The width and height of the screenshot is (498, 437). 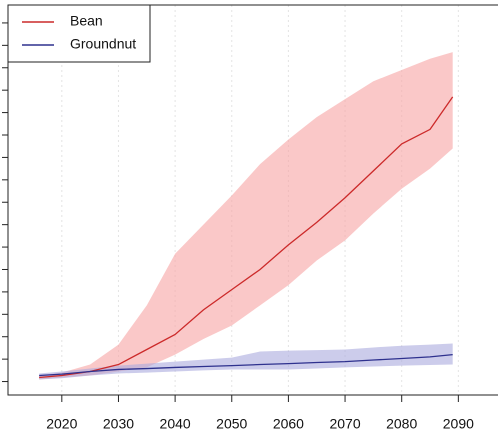 What do you see at coordinates (246, 365) in the screenshot?
I see `series-line` at bounding box center [246, 365].